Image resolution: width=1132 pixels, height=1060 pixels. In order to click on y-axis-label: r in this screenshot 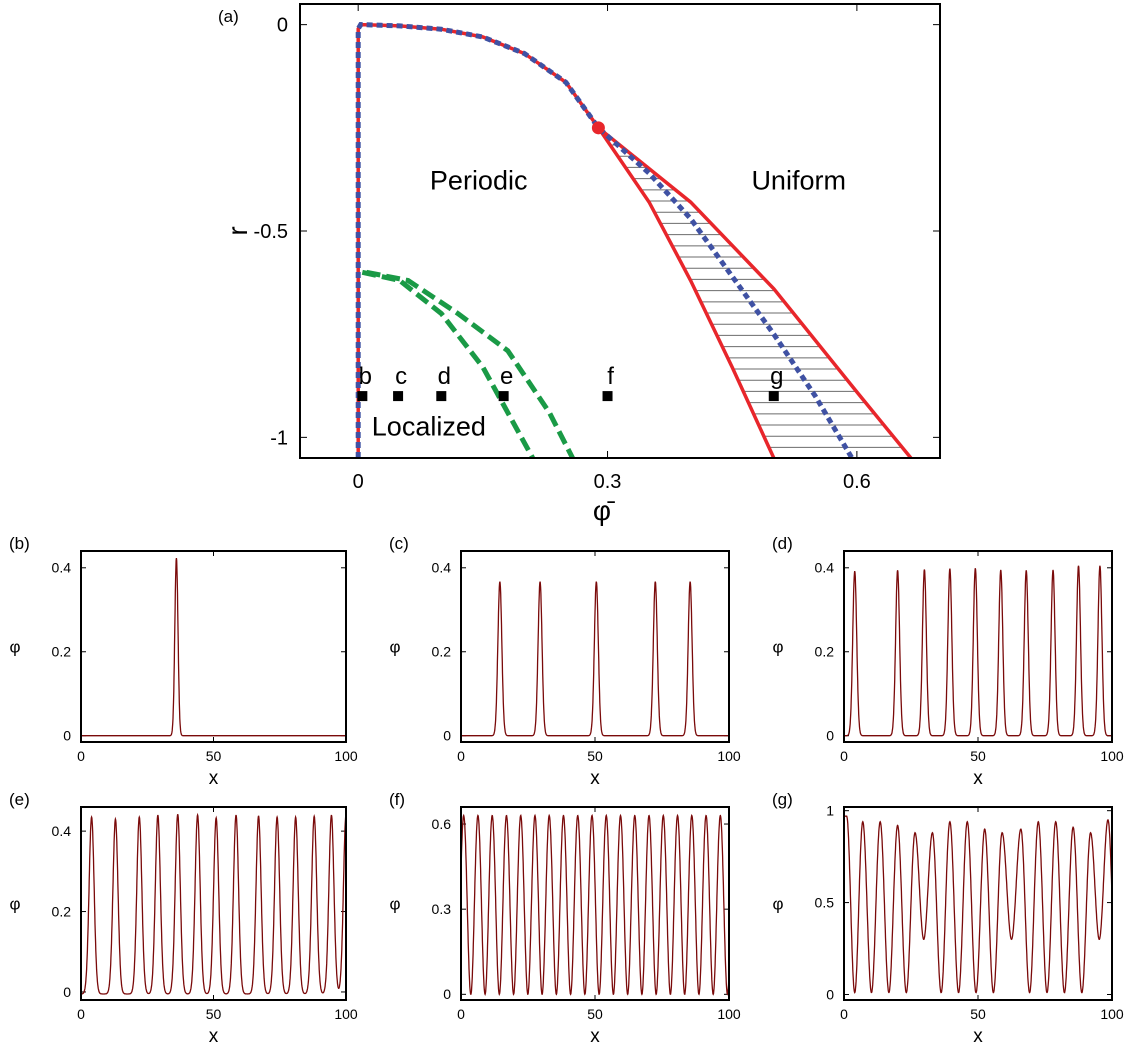, I will do `click(237, 230)`.